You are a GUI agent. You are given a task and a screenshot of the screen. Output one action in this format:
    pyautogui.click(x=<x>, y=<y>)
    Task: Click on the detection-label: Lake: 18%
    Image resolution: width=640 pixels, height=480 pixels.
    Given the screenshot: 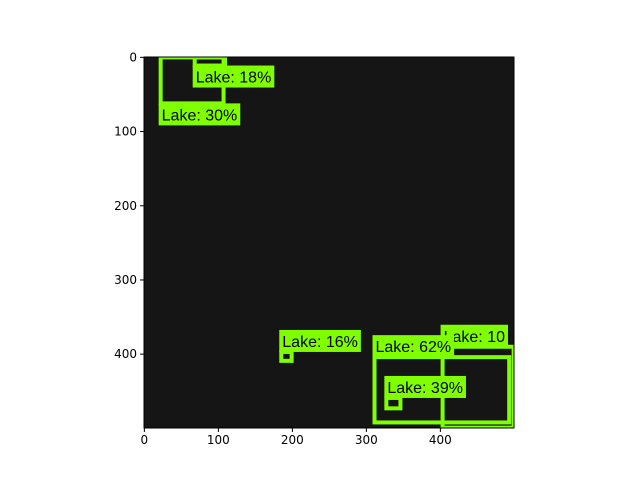 What is the action you would take?
    pyautogui.click(x=234, y=78)
    